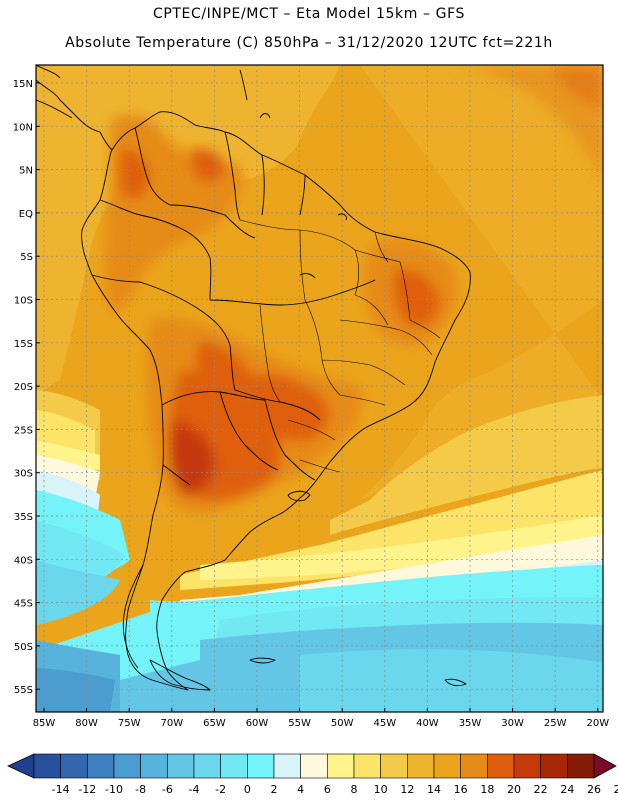 The width and height of the screenshot is (618, 800). Describe the element at coordinates (257, 723) in the screenshot. I see `lon-label: 60W` at that location.